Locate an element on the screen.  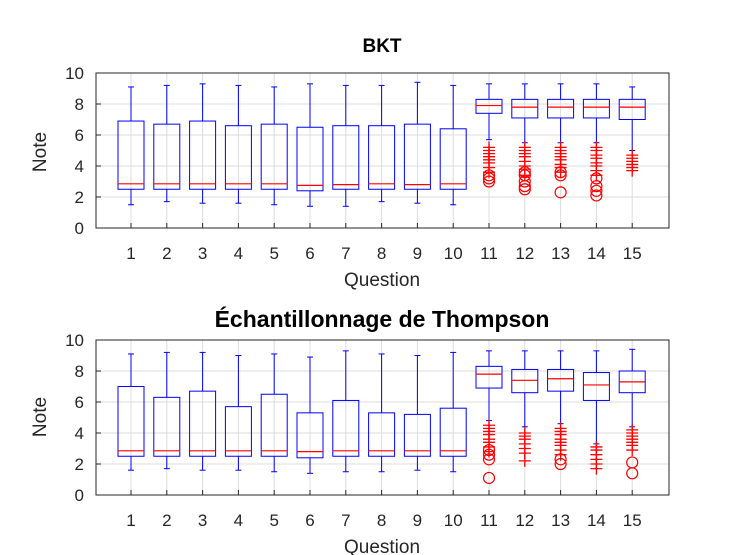
x-axis-label: Question is located at coordinates (382, 280).